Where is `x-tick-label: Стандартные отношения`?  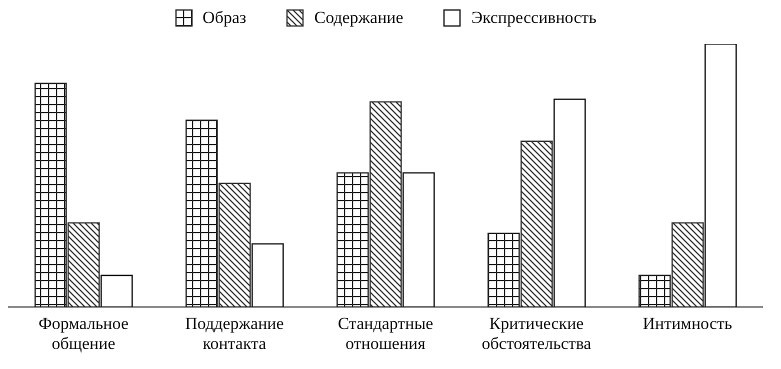 x-tick-label: Стандартные отношения is located at coordinates (386, 333).